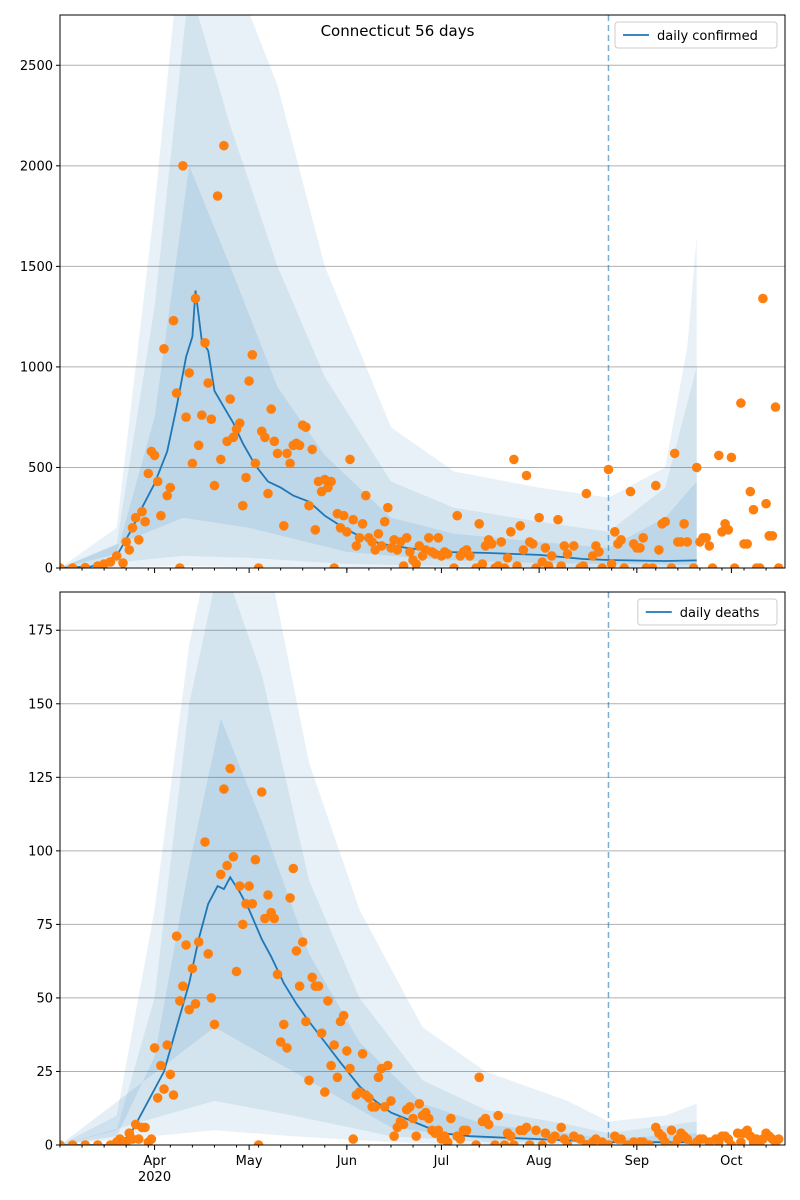 The image size is (800, 1200). Describe the element at coordinates (731, 1161) in the screenshot. I see `x-tick-label: Oct` at that location.